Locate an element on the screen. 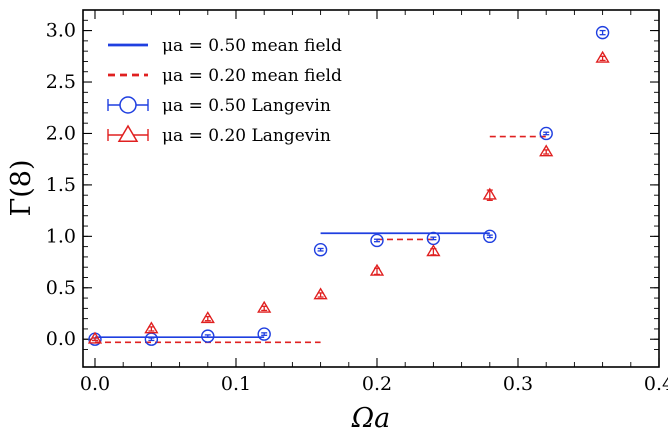  legend-label: μa = 0.50 Langevin is located at coordinates (246, 106).